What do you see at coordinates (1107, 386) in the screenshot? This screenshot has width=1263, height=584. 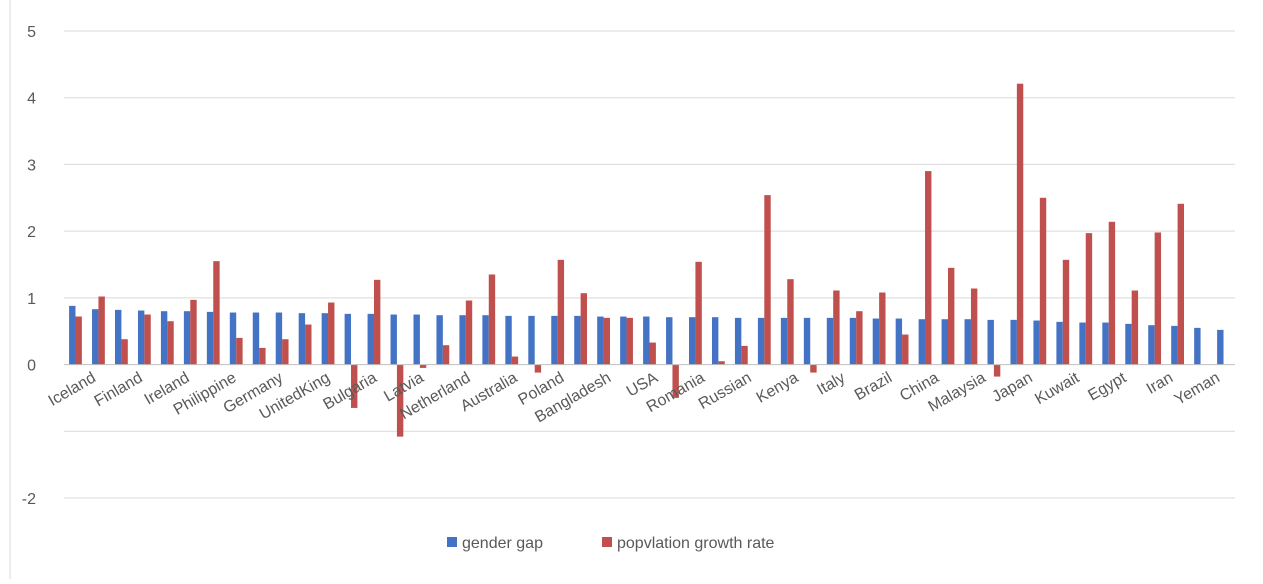 I see `category-label: Egypt` at bounding box center [1107, 386].